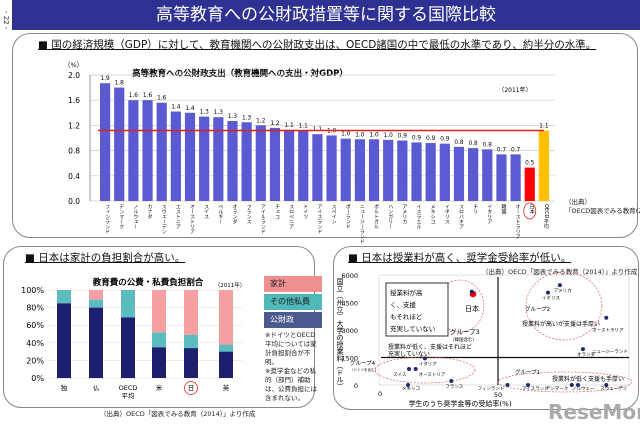  I want to click on y-tick-label: 20%, so click(35, 360).